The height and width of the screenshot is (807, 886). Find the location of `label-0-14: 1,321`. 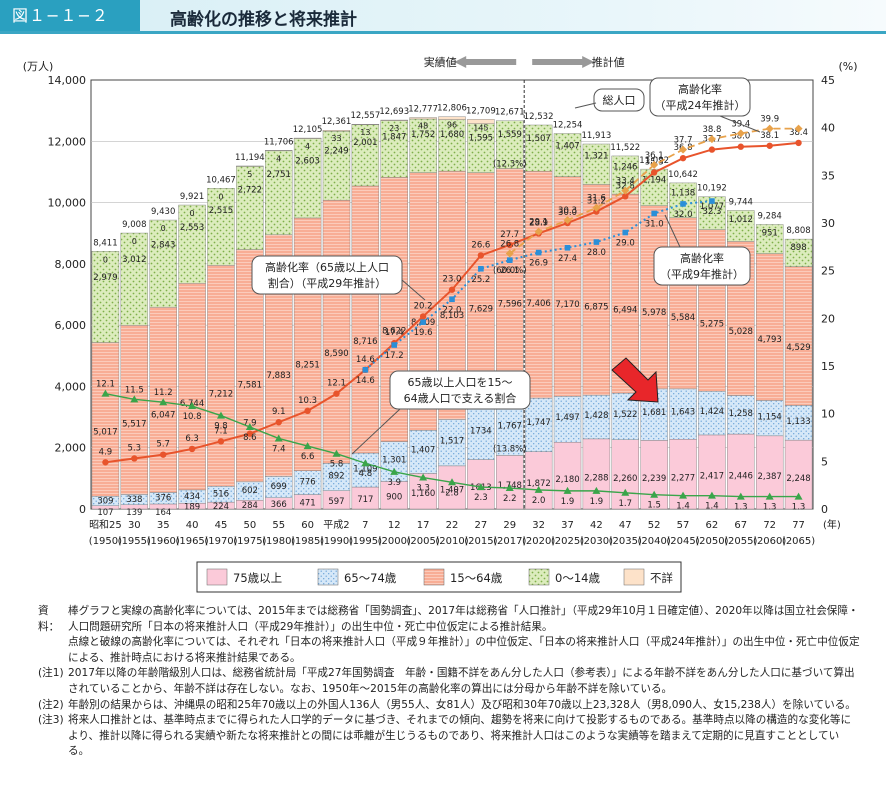

label-0-14: 1,321 is located at coordinates (596, 156).